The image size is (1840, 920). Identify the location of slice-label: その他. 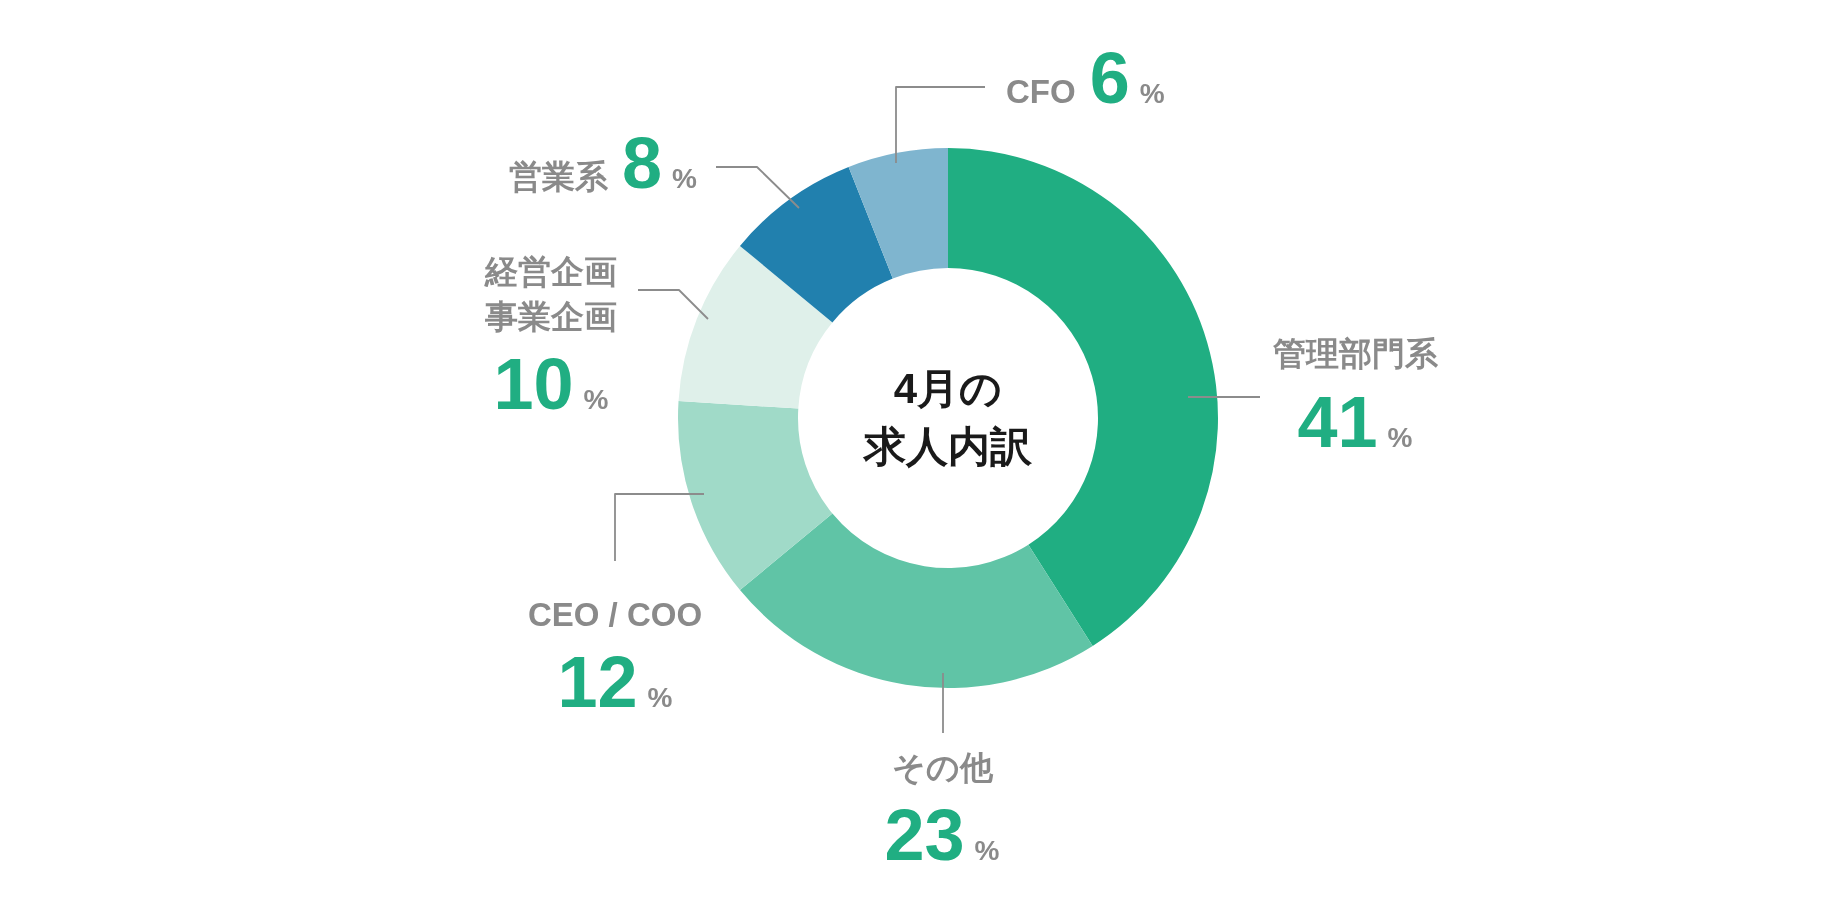
(942, 767).